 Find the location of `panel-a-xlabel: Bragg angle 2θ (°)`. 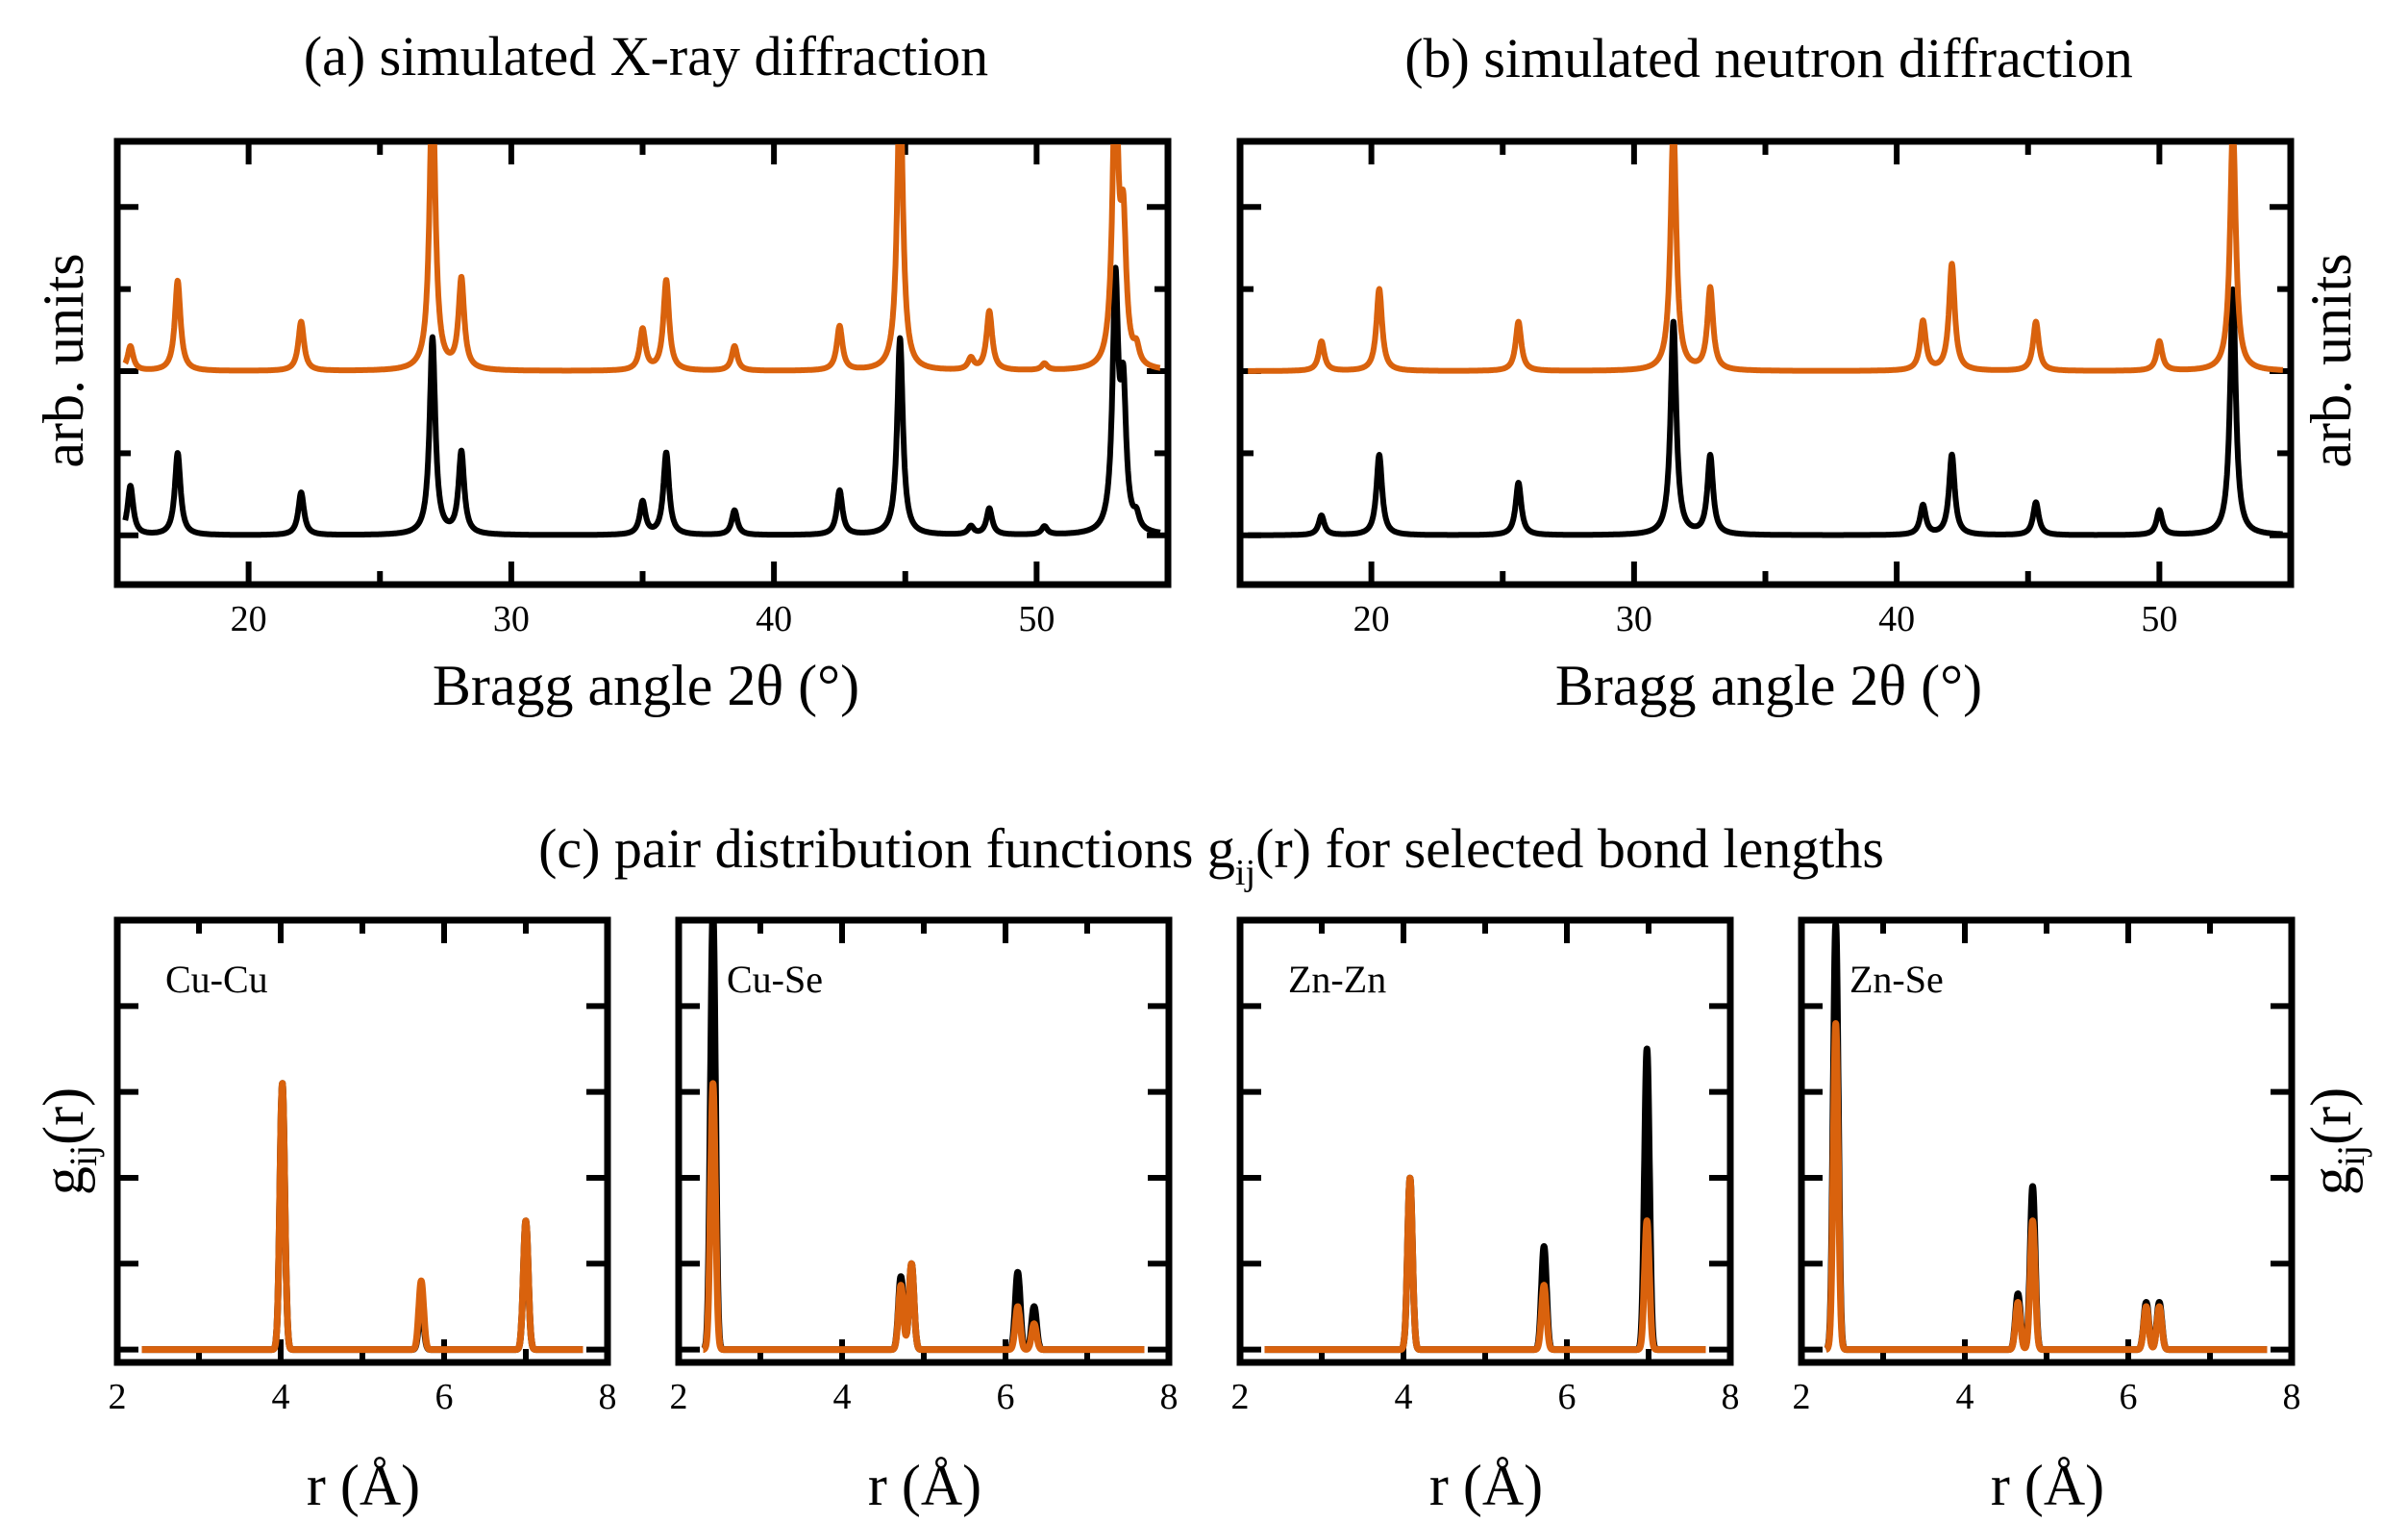

panel-a-xlabel: Bragg angle 2θ (°) is located at coordinates (646, 685).